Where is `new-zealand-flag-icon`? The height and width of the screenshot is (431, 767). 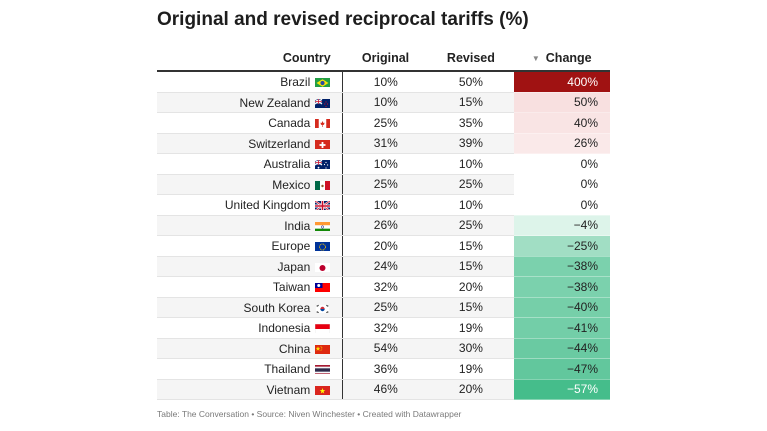
new-zealand-flag-icon is located at coordinates (323, 103).